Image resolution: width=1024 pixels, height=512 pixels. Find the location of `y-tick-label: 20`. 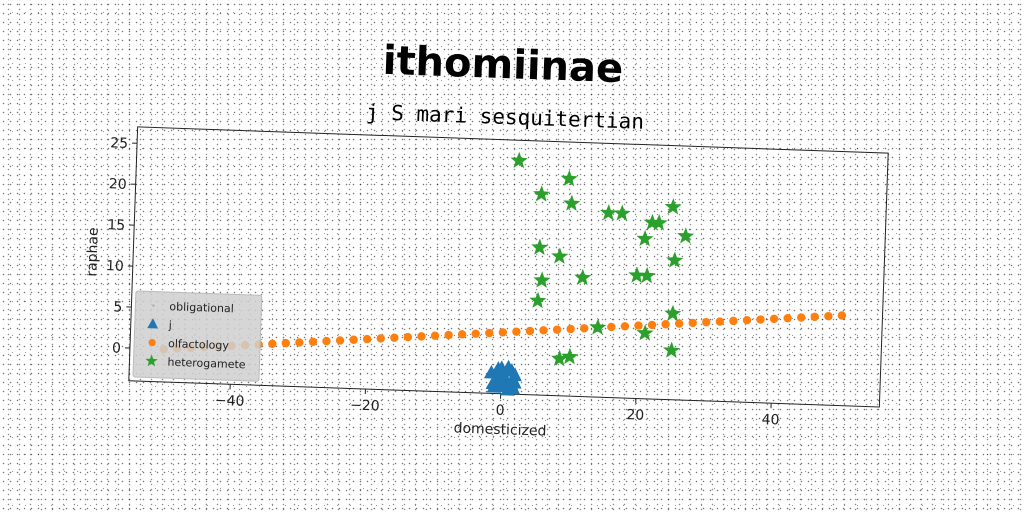

y-tick-label: 20 is located at coordinates (118, 184).